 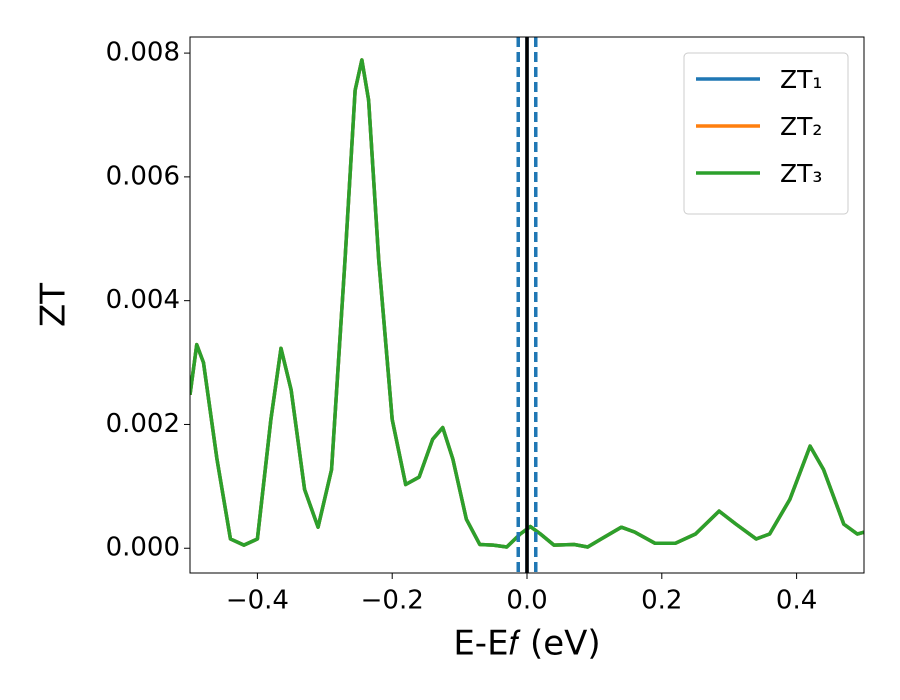 What do you see at coordinates (661, 601) in the screenshot?
I see `x-tick-label: 0.2` at bounding box center [661, 601].